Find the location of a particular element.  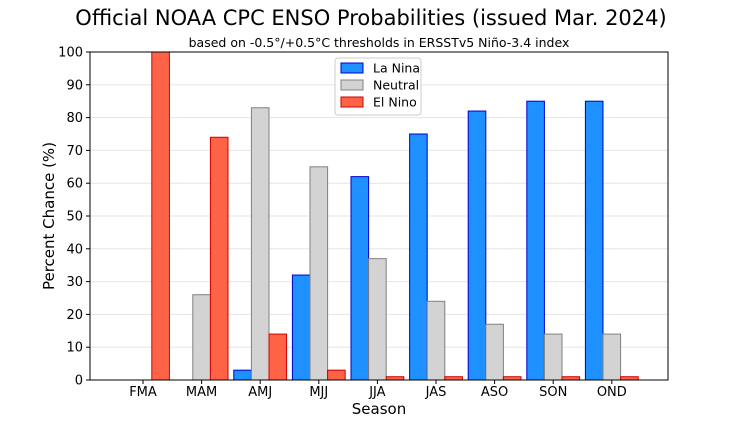

x-tick-label: AMJ is located at coordinates (260, 392).